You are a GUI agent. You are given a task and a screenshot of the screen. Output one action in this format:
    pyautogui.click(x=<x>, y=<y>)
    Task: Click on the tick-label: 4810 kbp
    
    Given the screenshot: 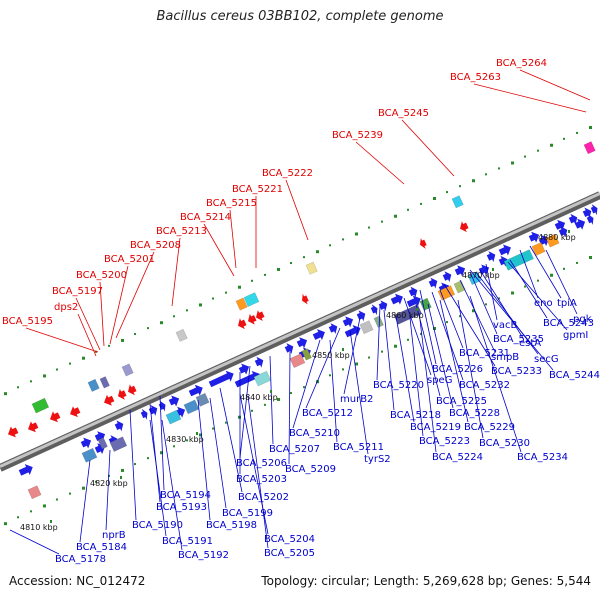 What is the action you would take?
    pyautogui.click(x=39, y=527)
    